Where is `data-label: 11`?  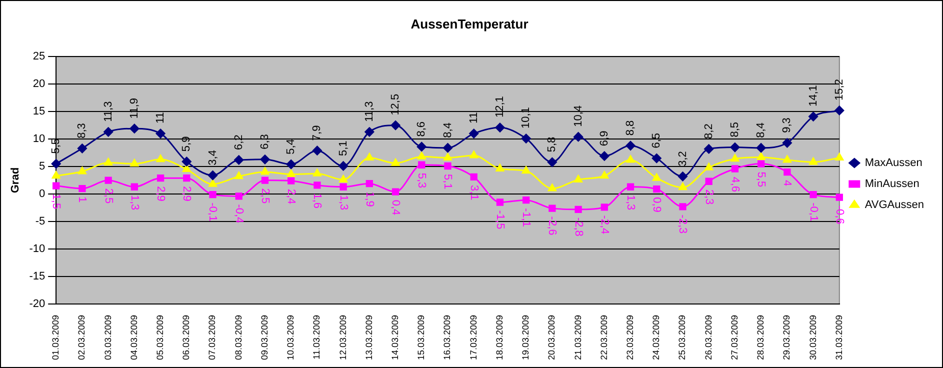
data-label: 11 is located at coordinates (474, 118).